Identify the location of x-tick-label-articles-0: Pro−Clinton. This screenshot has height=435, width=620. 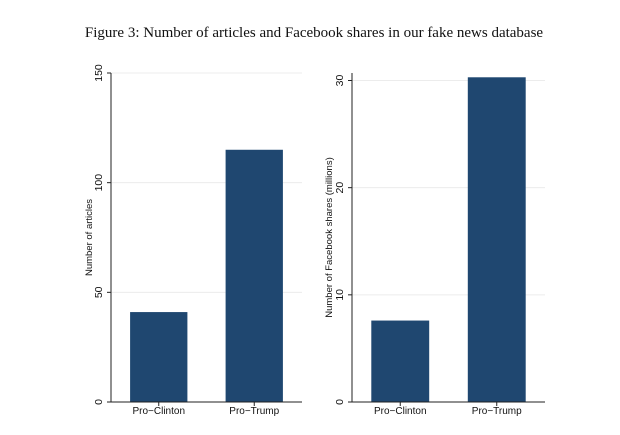
(158, 411).